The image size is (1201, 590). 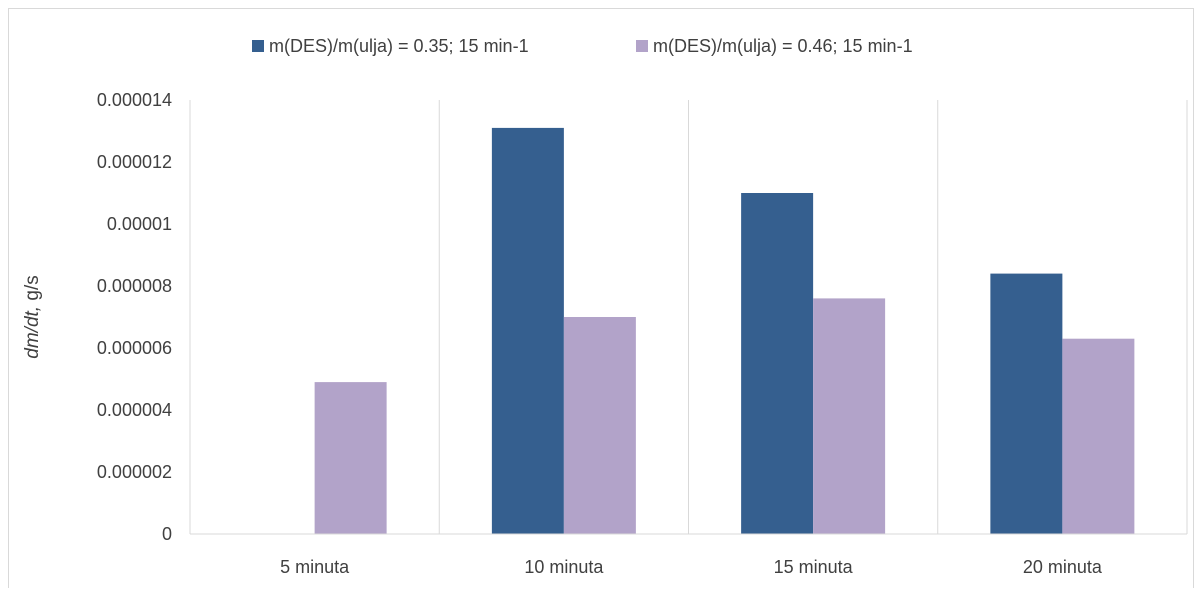 What do you see at coordinates (564, 567) in the screenshot?
I see `x-tick-label: 10 minuta` at bounding box center [564, 567].